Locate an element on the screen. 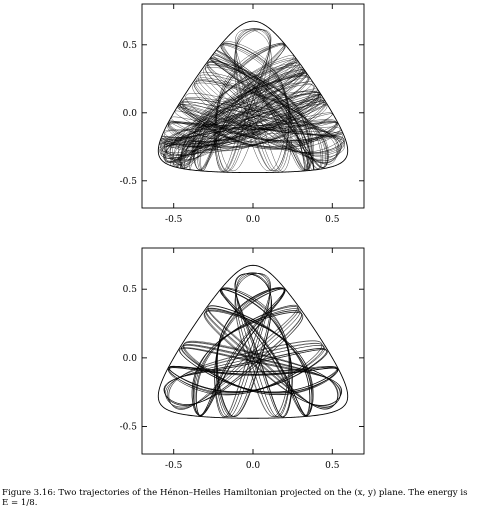 The image size is (478, 512). top-x-tick-label: 0.5 is located at coordinates (332, 220).